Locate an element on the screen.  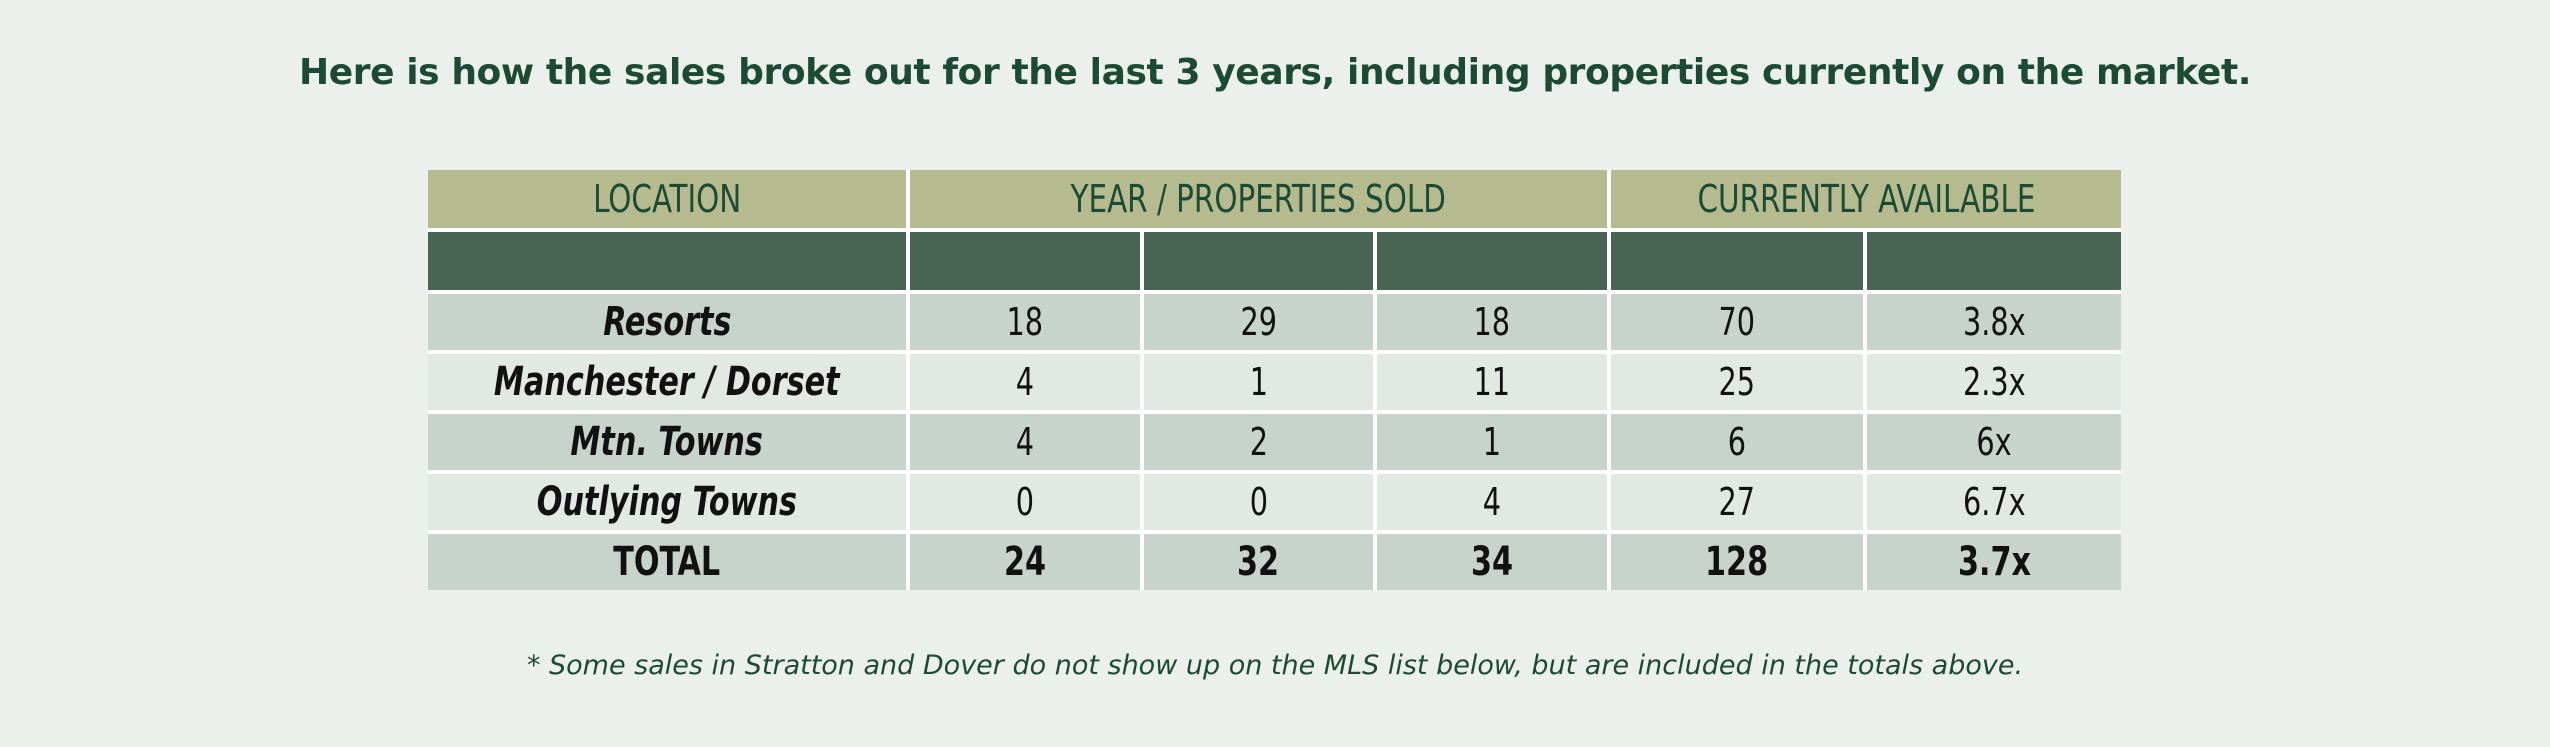
header-location: LOCATION is located at coordinates (669, 201).